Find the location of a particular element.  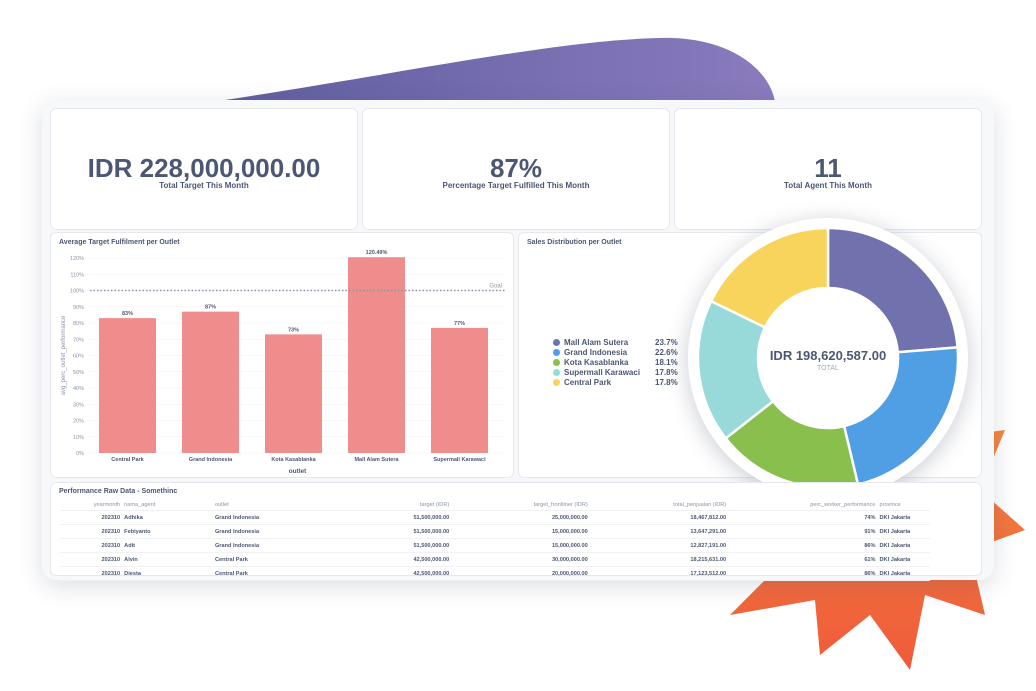

bar-data-label: 73% is located at coordinates (293, 330).